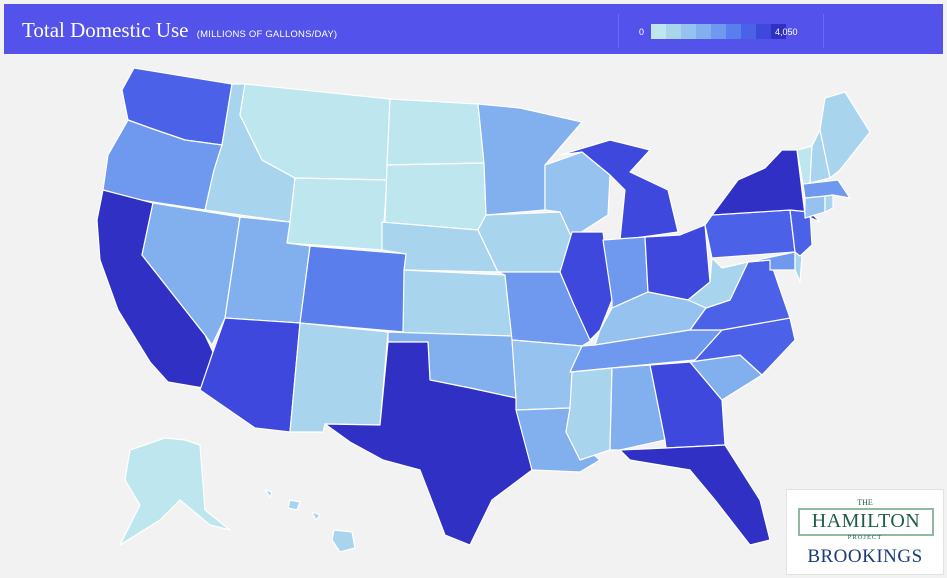 The width and height of the screenshot is (947, 578). Describe the element at coordinates (457, 303) in the screenshot. I see `state-kansas` at that location.